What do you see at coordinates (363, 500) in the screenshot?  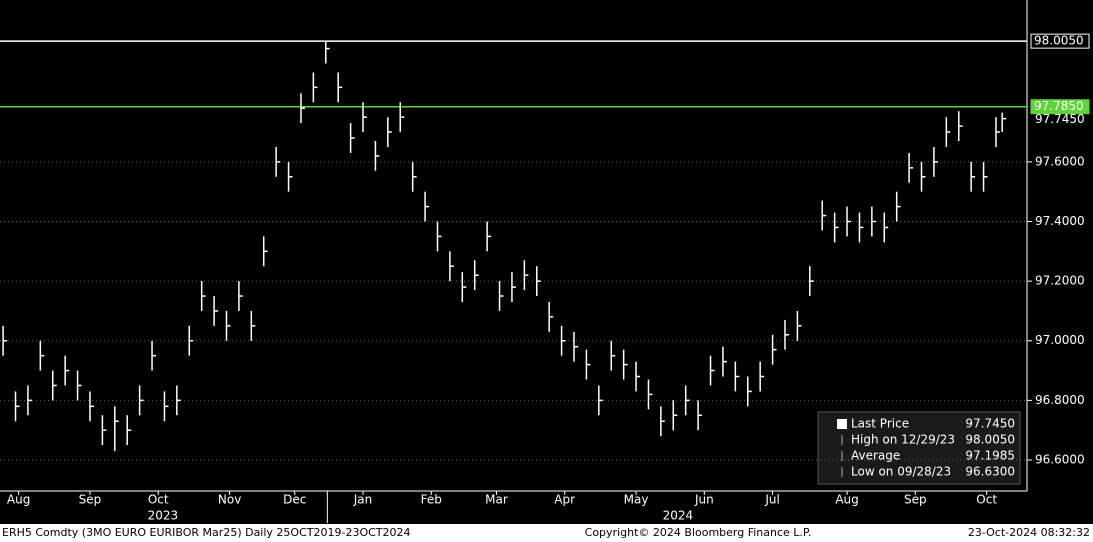 I see `x-tick-label: Jan` at bounding box center [363, 500].